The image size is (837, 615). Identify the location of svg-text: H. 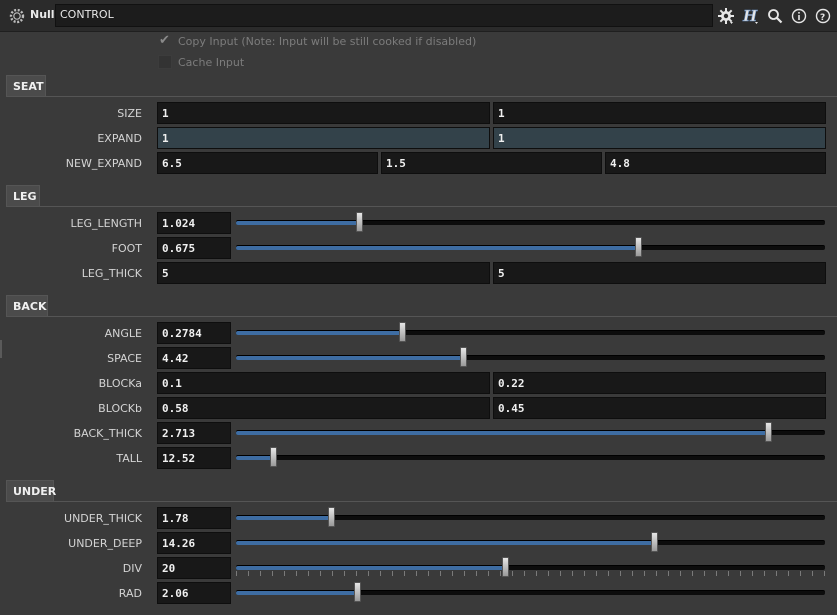
(750, 16).